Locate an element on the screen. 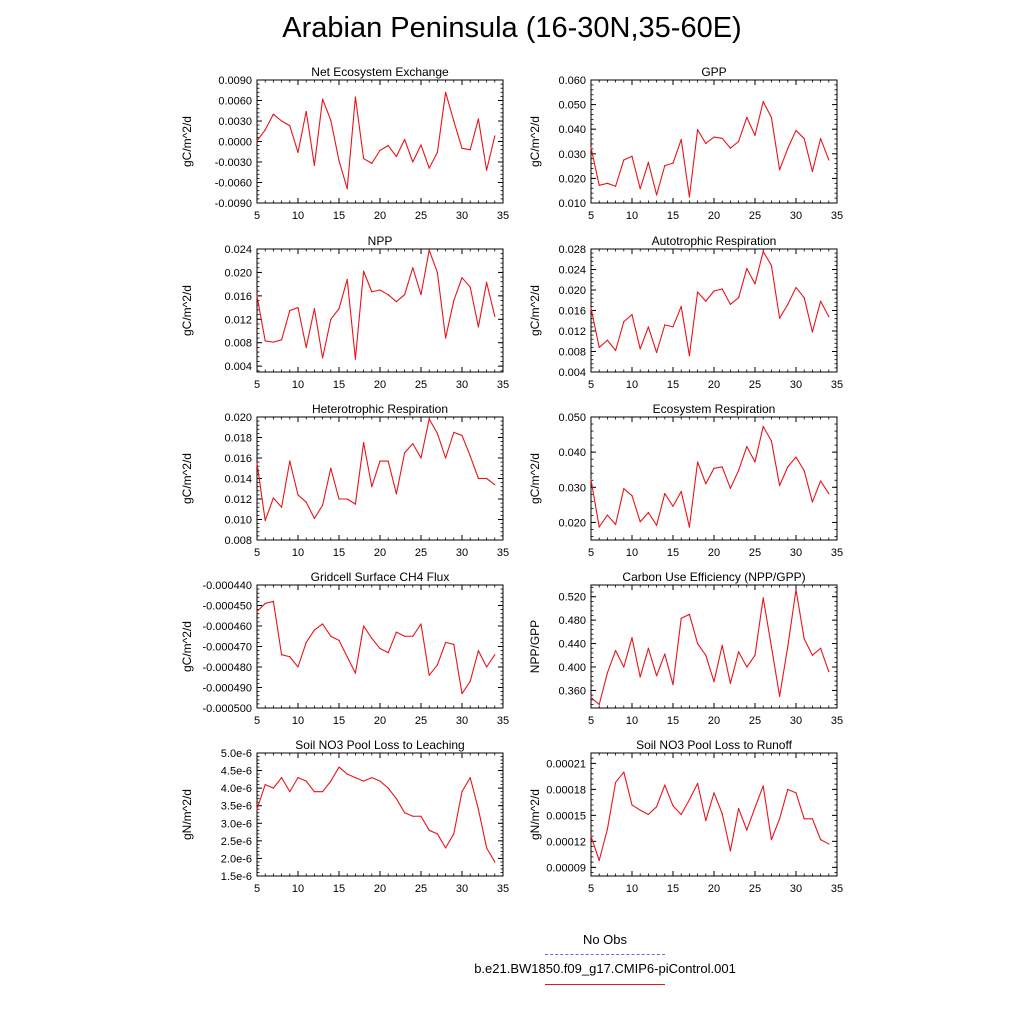 This screenshot has height=1024, width=1024. chart-title: Ecosystem Respiration is located at coordinates (714, 409).